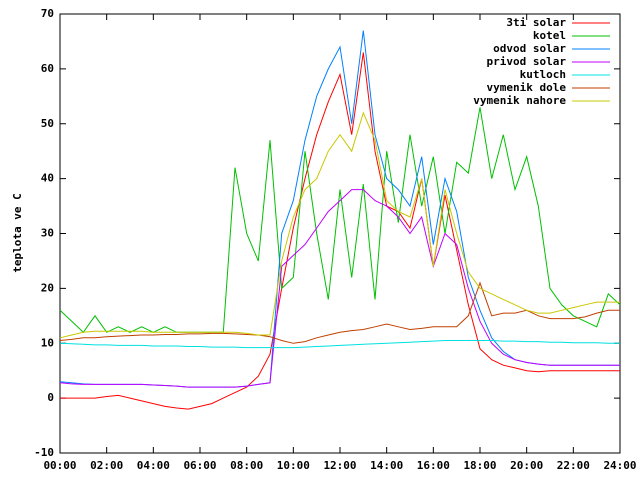  Describe the element at coordinates (339, 465) in the screenshot. I see `x-tick-label: 12:00` at that location.